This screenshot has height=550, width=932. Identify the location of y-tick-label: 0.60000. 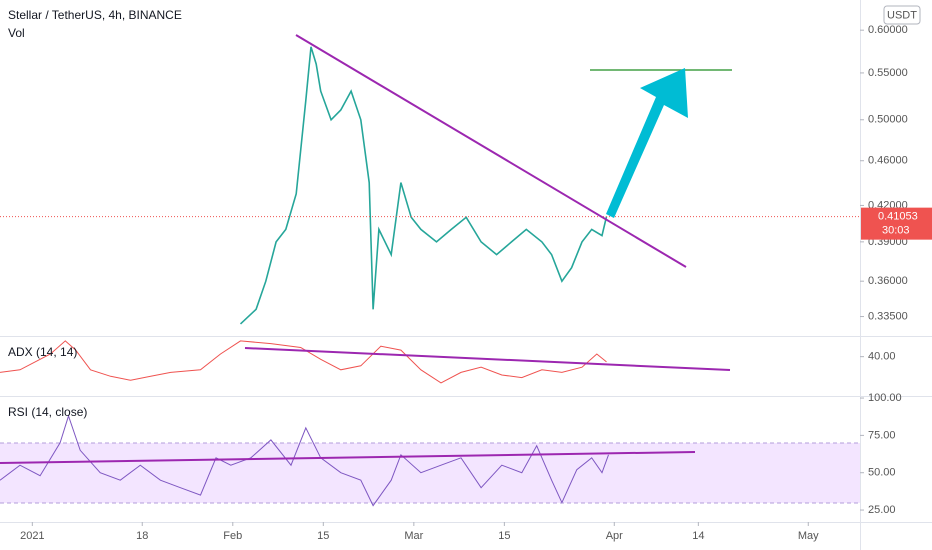
(888, 30).